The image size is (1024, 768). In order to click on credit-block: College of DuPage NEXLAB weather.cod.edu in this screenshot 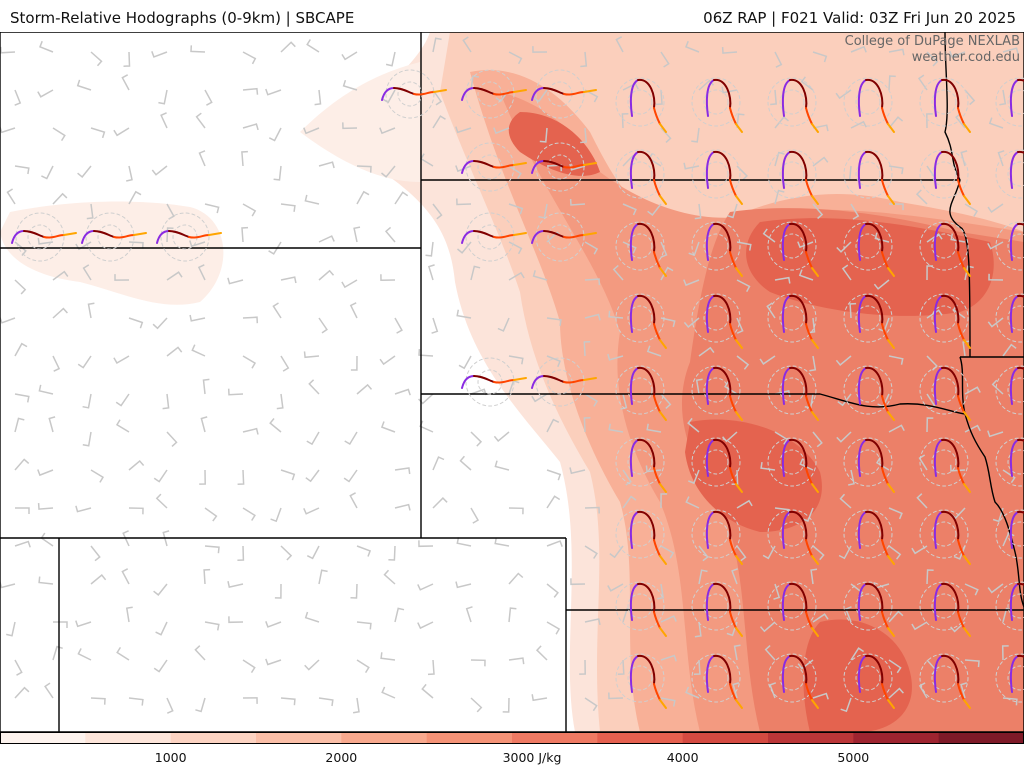, I will do `click(932, 50)`.